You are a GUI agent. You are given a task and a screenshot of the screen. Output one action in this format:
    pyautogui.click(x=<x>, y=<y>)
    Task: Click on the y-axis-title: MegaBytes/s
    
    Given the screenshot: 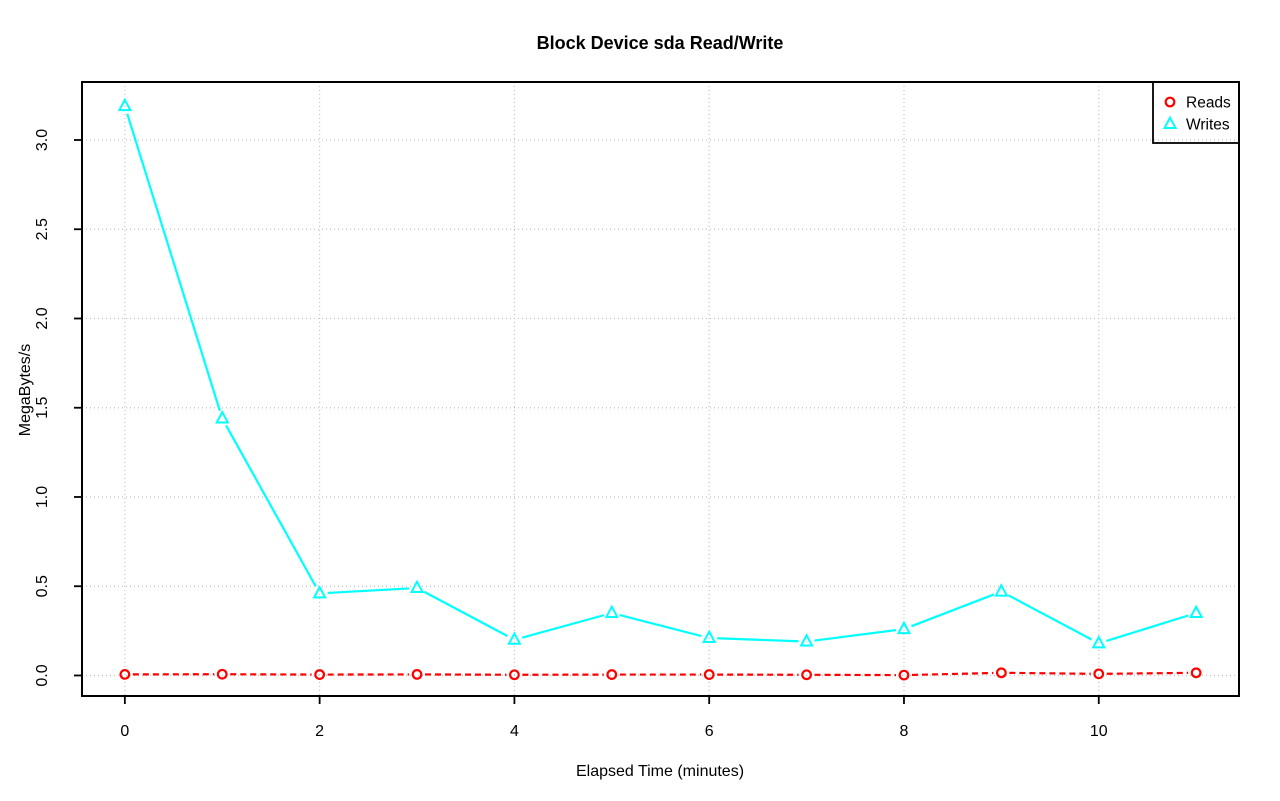 What is the action you would take?
    pyautogui.click(x=25, y=390)
    